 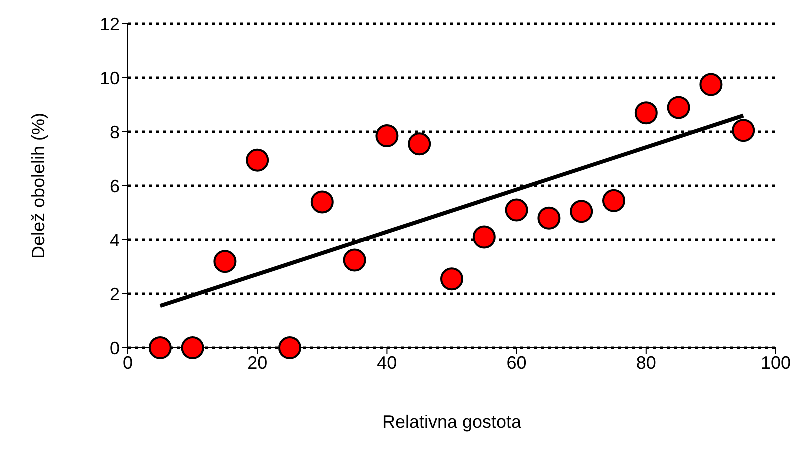 What do you see at coordinates (516, 362) in the screenshot?
I see `x-tick-label: 60` at bounding box center [516, 362].